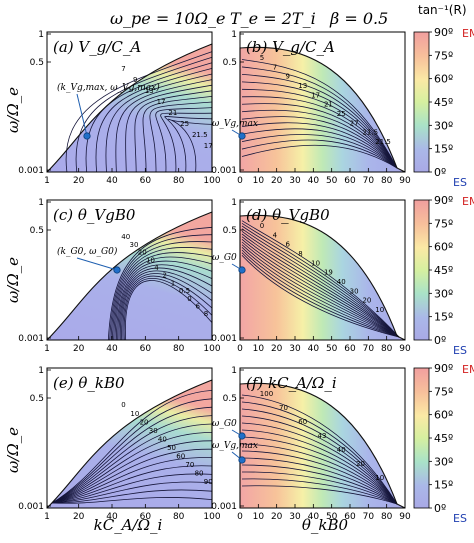  I want to click on x-tick-f-6: 60, so click(350, 517).